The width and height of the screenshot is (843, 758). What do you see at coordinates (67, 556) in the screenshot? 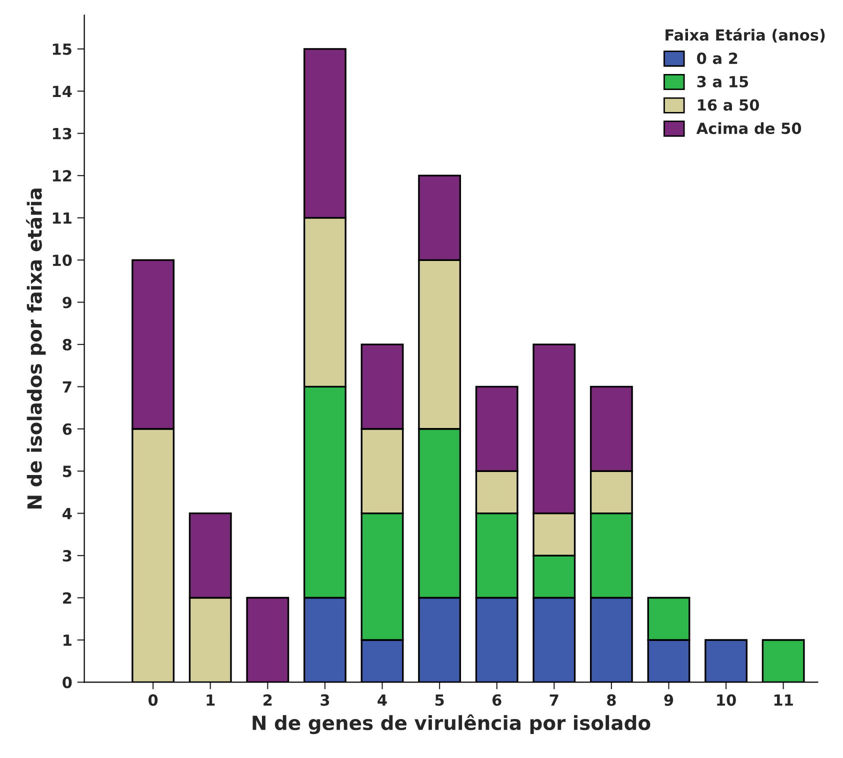
I see `y-tick-label: 3` at bounding box center [67, 556].